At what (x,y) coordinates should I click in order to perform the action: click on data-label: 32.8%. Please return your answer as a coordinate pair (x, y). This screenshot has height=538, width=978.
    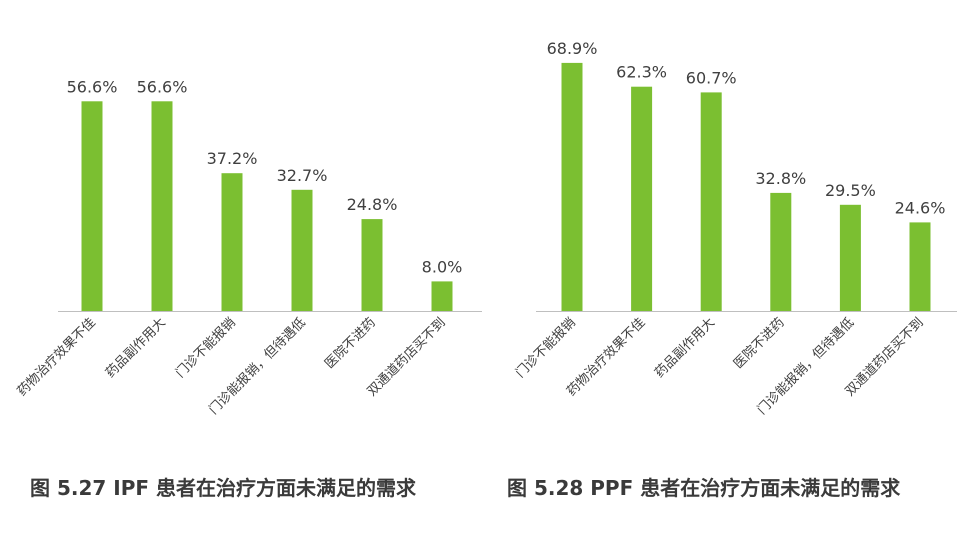
    Looking at the image, I should click on (780, 178).